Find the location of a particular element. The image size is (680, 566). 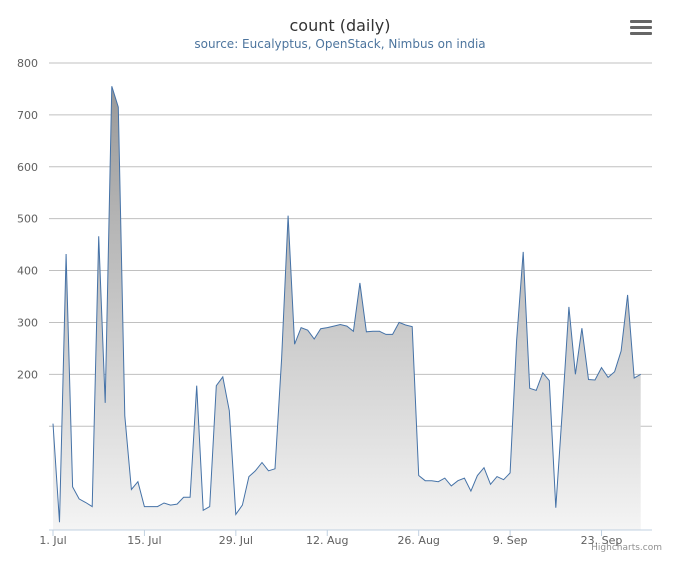

y-tick-label: 300 is located at coordinates (27, 322).